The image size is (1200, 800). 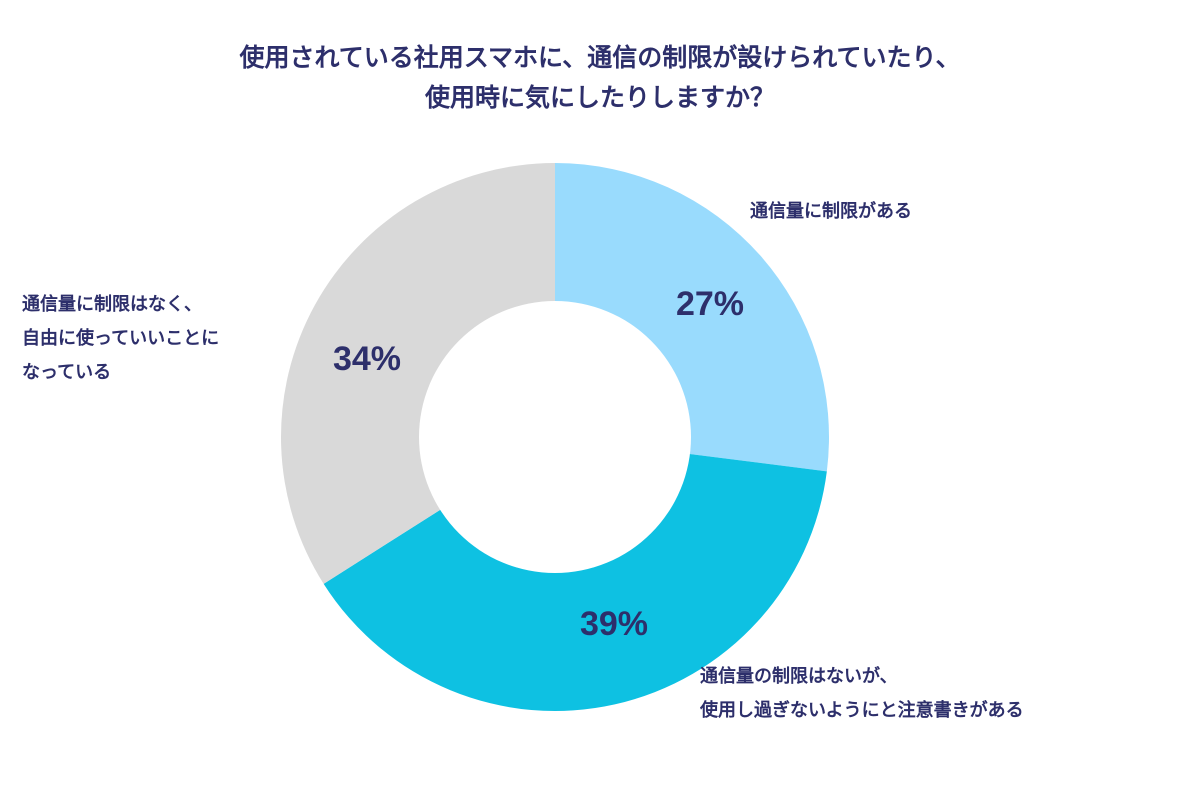 What do you see at coordinates (599, 97) in the screenshot?
I see `chart-title-line-2: 使用時に気にしたりしますか？` at bounding box center [599, 97].